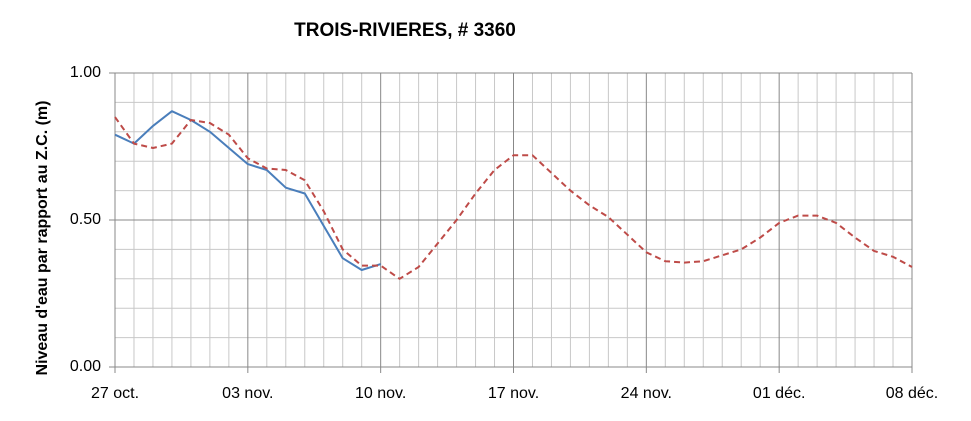 The height and width of the screenshot is (421, 971). What do you see at coordinates (912, 393) in the screenshot?
I see `x-tick-label: 08 déc.` at bounding box center [912, 393].